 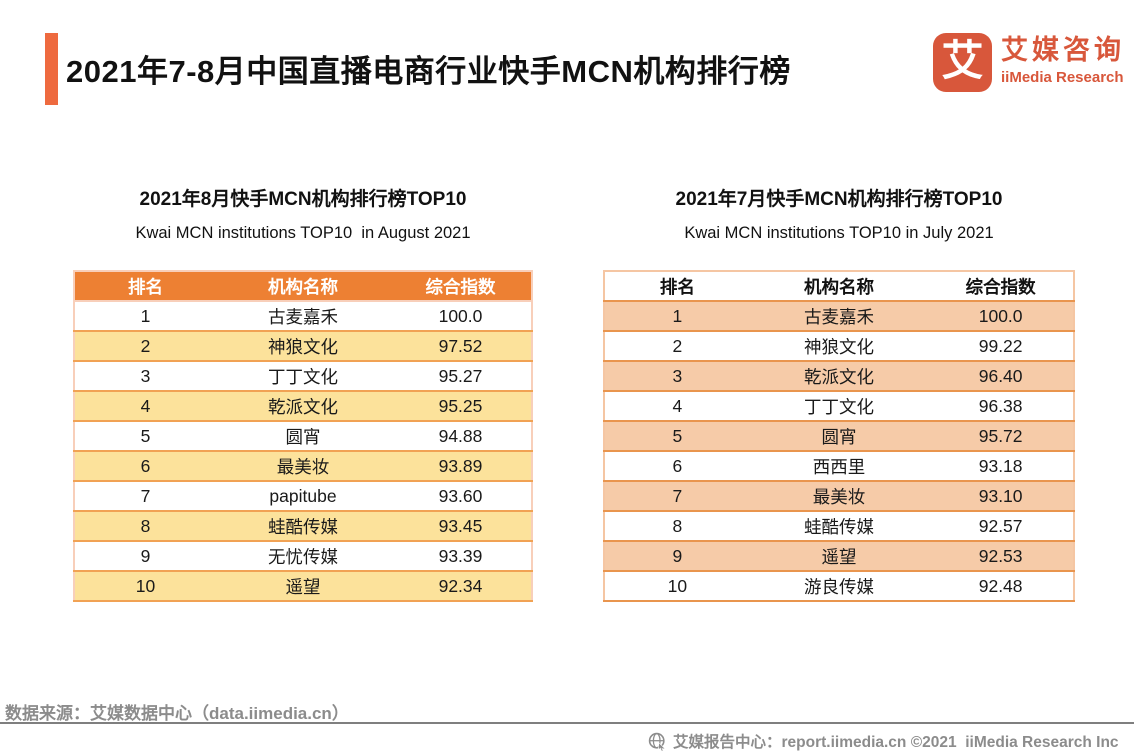 I want to click on institution-cell: 无忧传媒, so click(x=302, y=556).